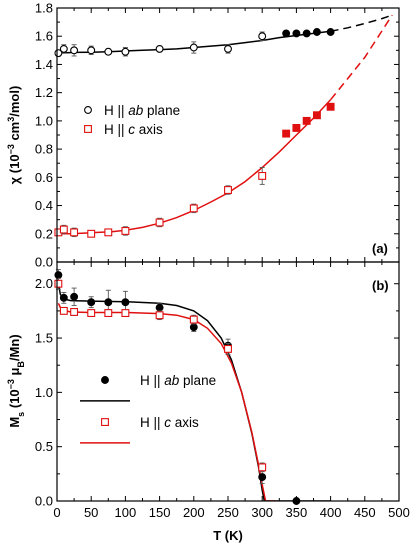 The height and width of the screenshot is (550, 415). What do you see at coordinates (44, 92) in the screenshot?
I see `y-tick-label: 1.2` at bounding box center [44, 92].